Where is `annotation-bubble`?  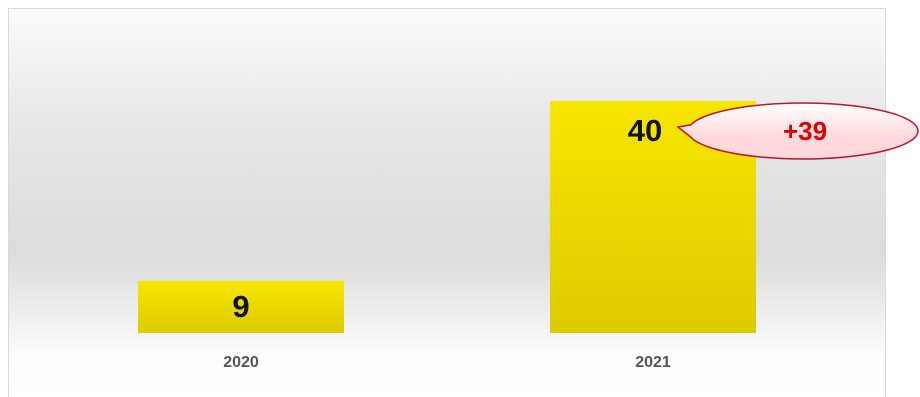 annotation-bubble is located at coordinates (797, 131).